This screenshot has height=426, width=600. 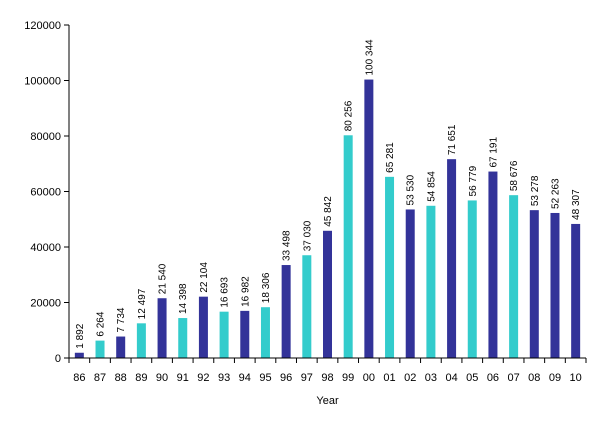 What do you see at coordinates (245, 378) in the screenshot?
I see `x-tick-label: 94` at bounding box center [245, 378].